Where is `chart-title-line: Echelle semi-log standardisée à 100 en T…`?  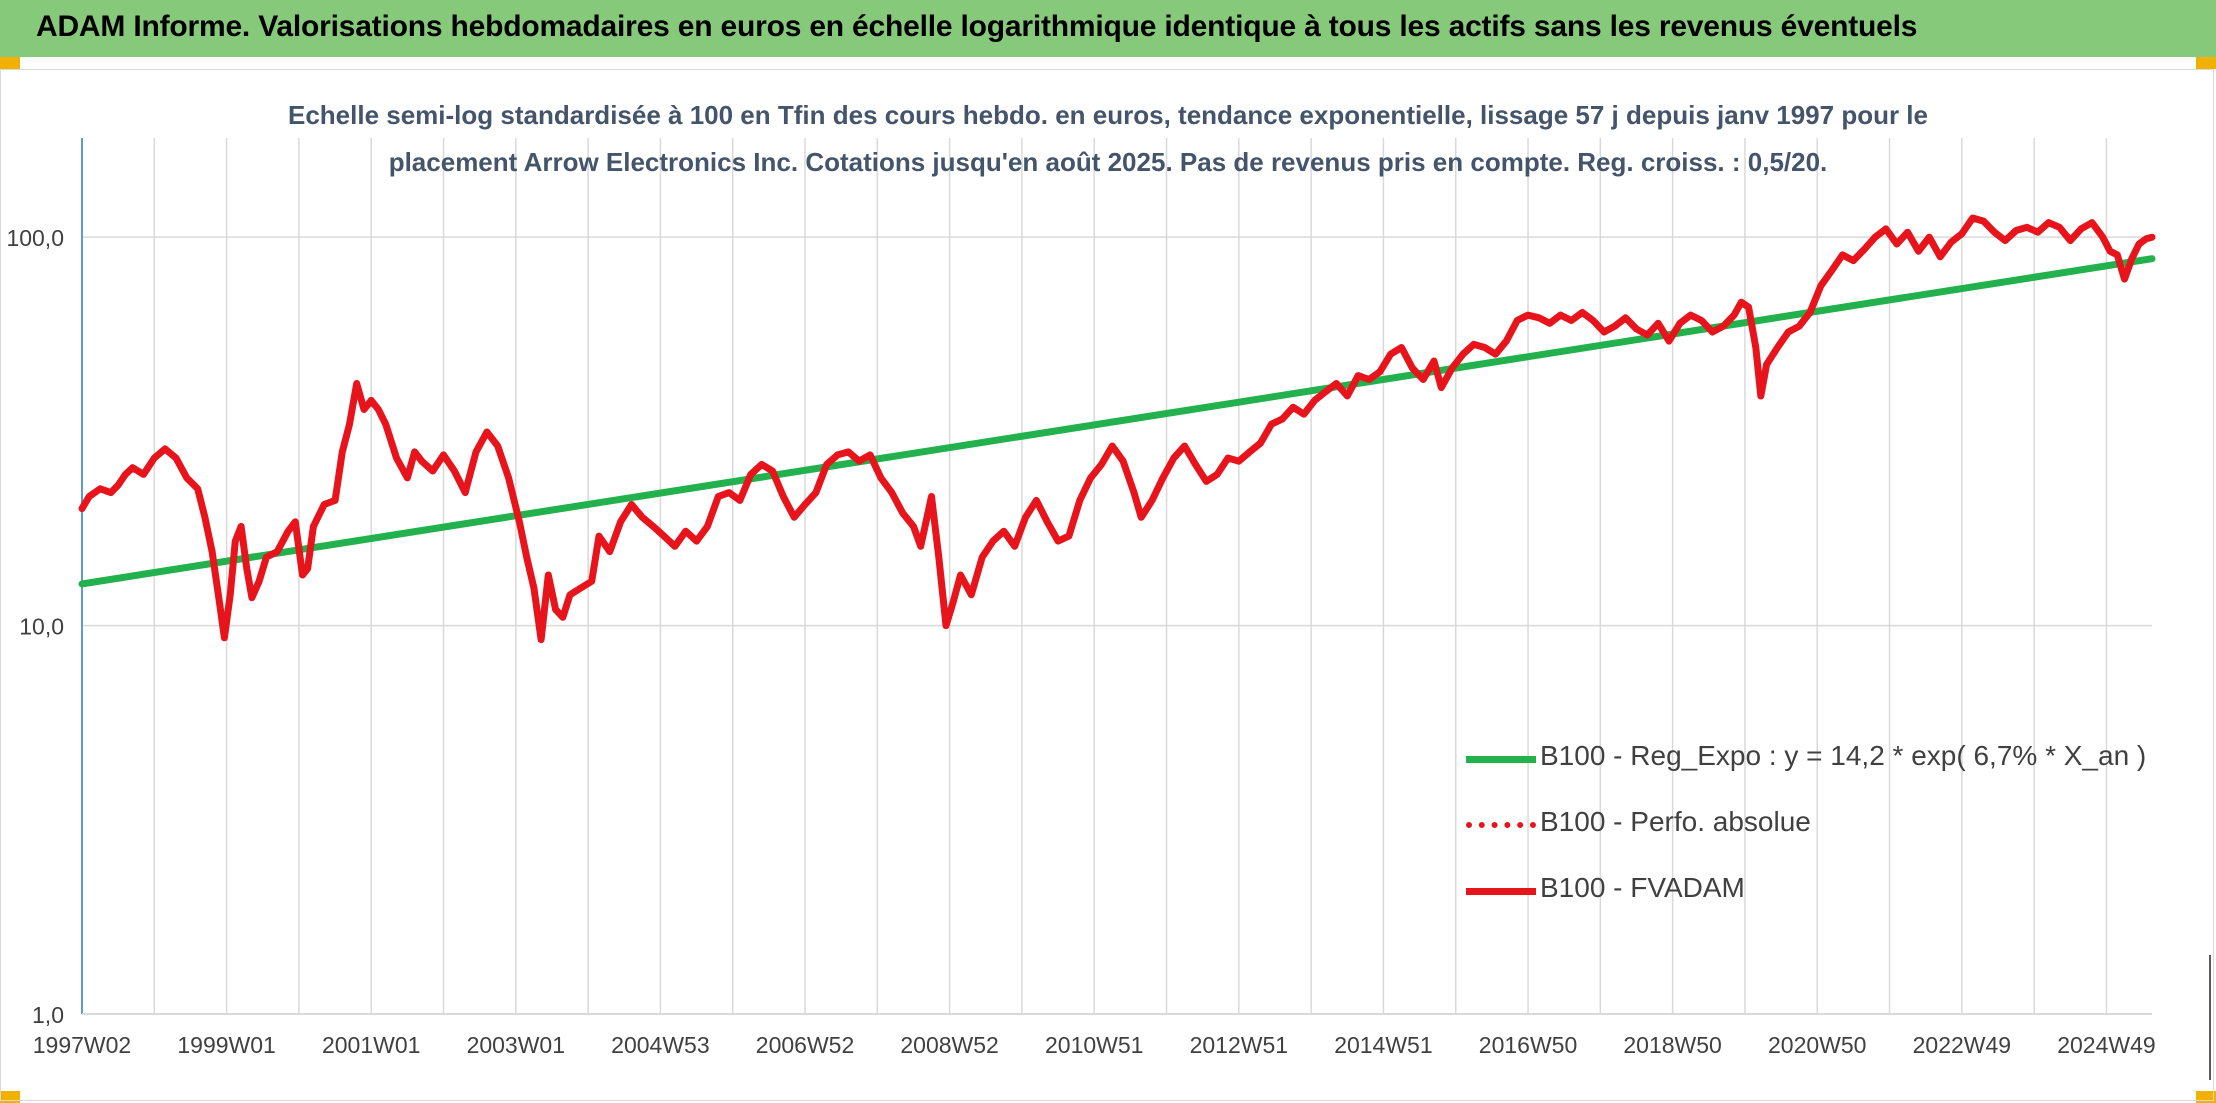
chart-title-line: Echelle semi-log standardisée à 100 en T… is located at coordinates (1108, 115).